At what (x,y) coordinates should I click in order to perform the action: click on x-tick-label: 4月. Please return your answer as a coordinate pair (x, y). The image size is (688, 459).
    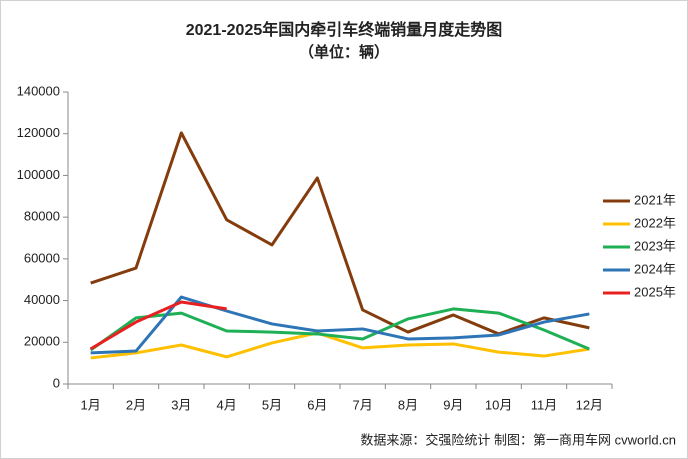
    Looking at the image, I should click on (227, 404).